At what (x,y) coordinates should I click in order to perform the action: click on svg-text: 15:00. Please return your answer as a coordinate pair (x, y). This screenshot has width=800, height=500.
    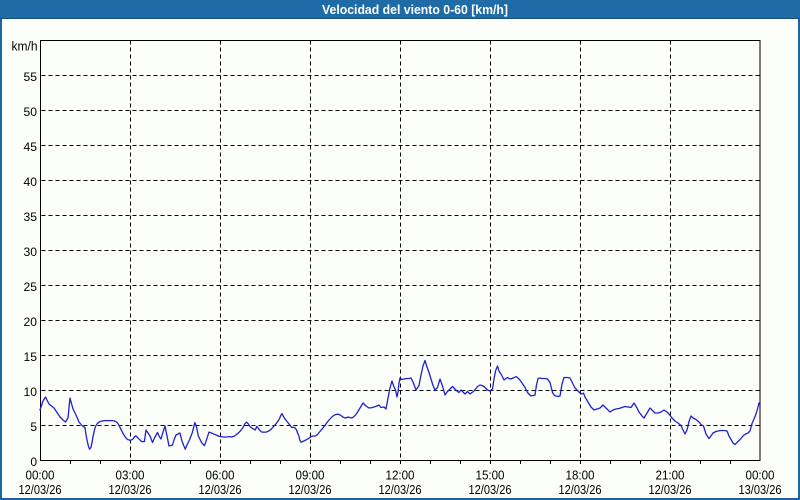
    Looking at the image, I should click on (490, 474).